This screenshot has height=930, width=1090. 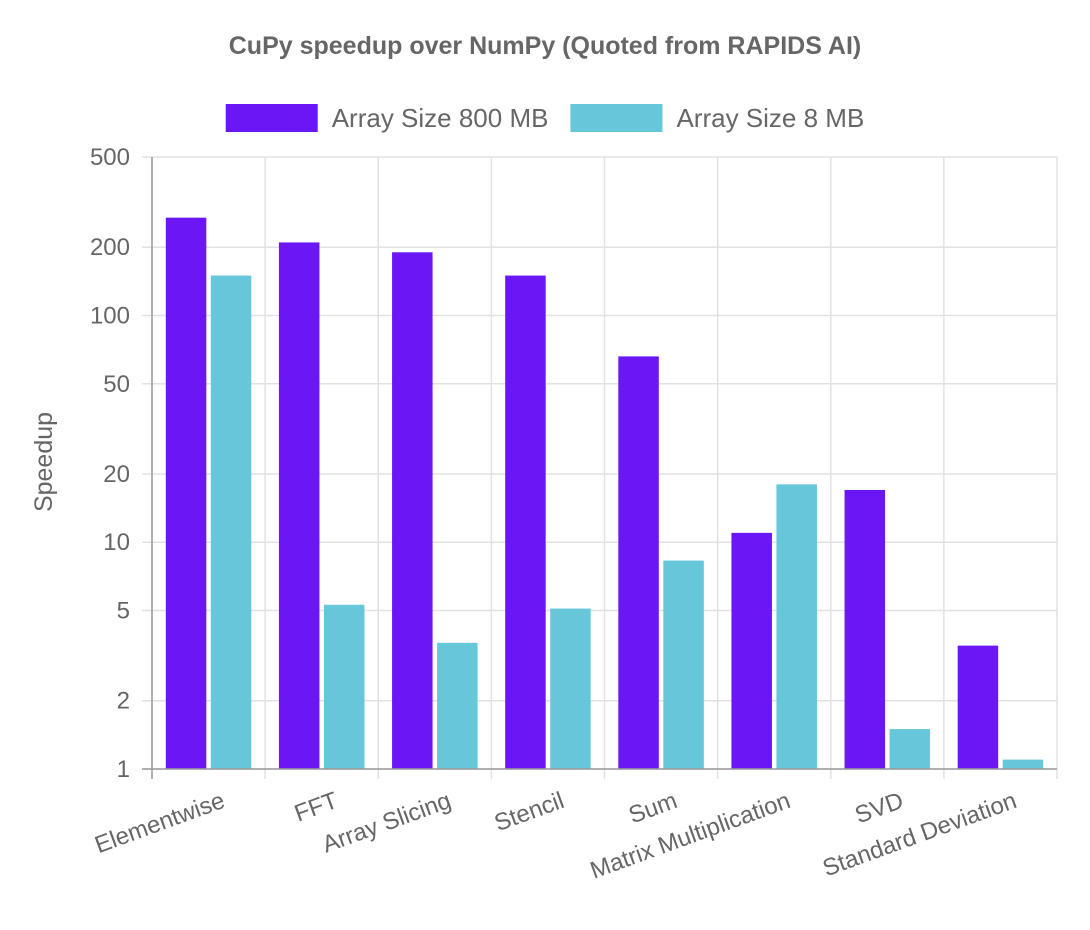 What do you see at coordinates (316, 807) in the screenshot?
I see `x-tick-label: FFT` at bounding box center [316, 807].